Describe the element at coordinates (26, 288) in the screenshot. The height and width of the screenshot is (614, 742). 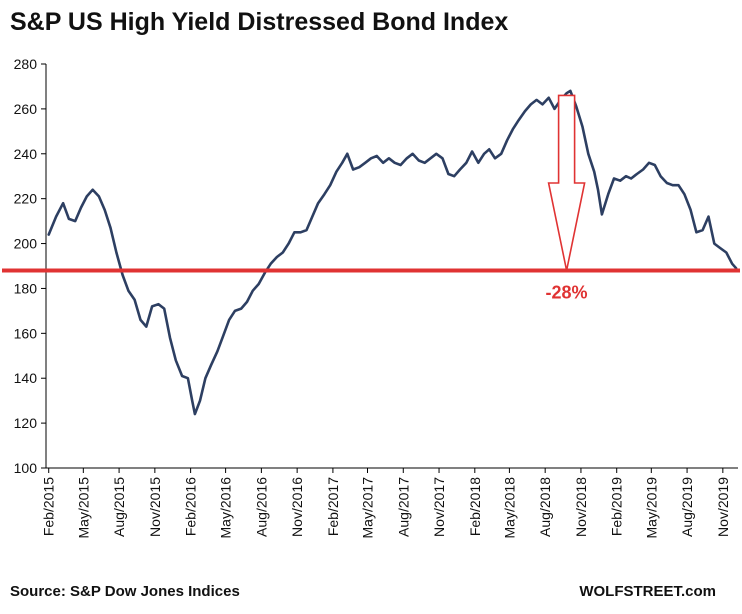
I see `y-tick-label: 180` at that location.